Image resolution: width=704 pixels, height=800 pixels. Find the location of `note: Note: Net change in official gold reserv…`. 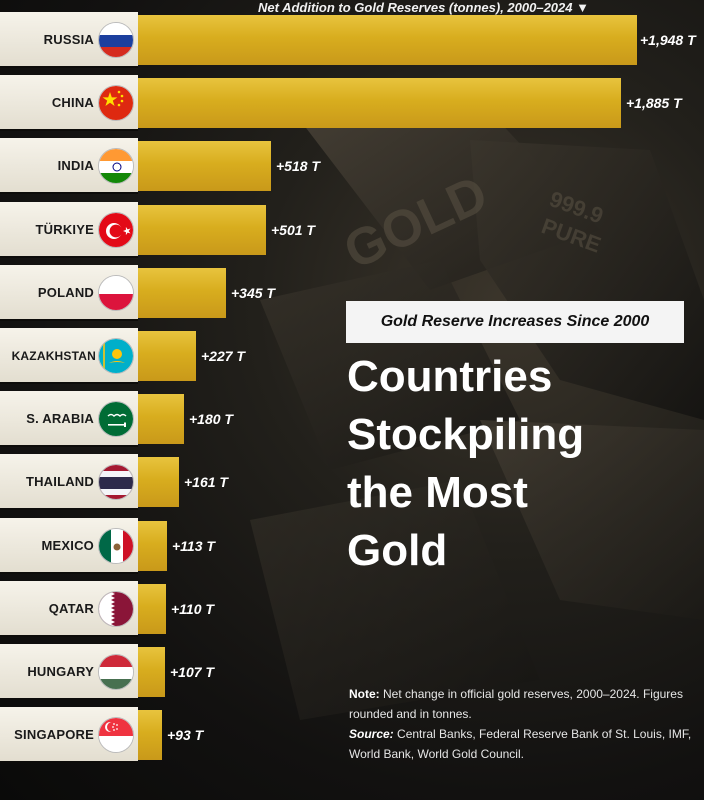

note: Note: Net change in official gold reserv… is located at coordinates (521, 704).